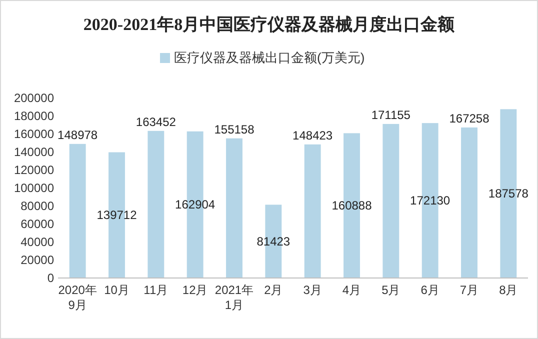 The height and width of the screenshot is (339, 538). Describe the element at coordinates (269, 57) in the screenshot. I see `legend-label: 医疗仪器及器械出口金额(万美元)` at that location.